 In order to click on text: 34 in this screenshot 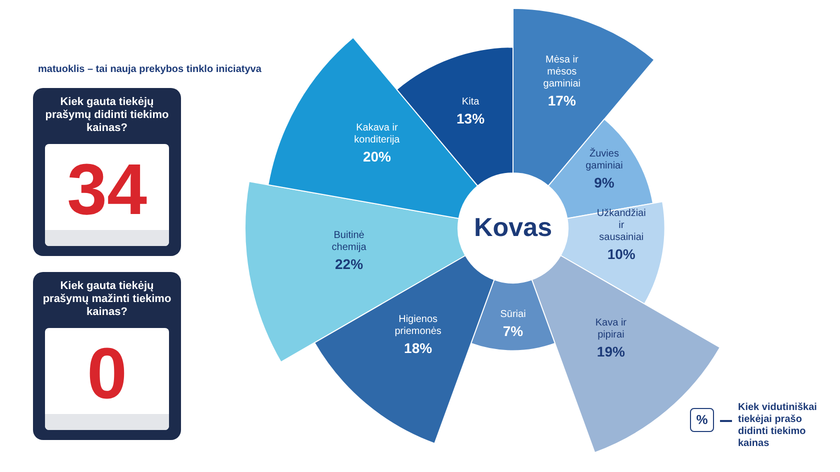, I will do `click(107, 190)`.